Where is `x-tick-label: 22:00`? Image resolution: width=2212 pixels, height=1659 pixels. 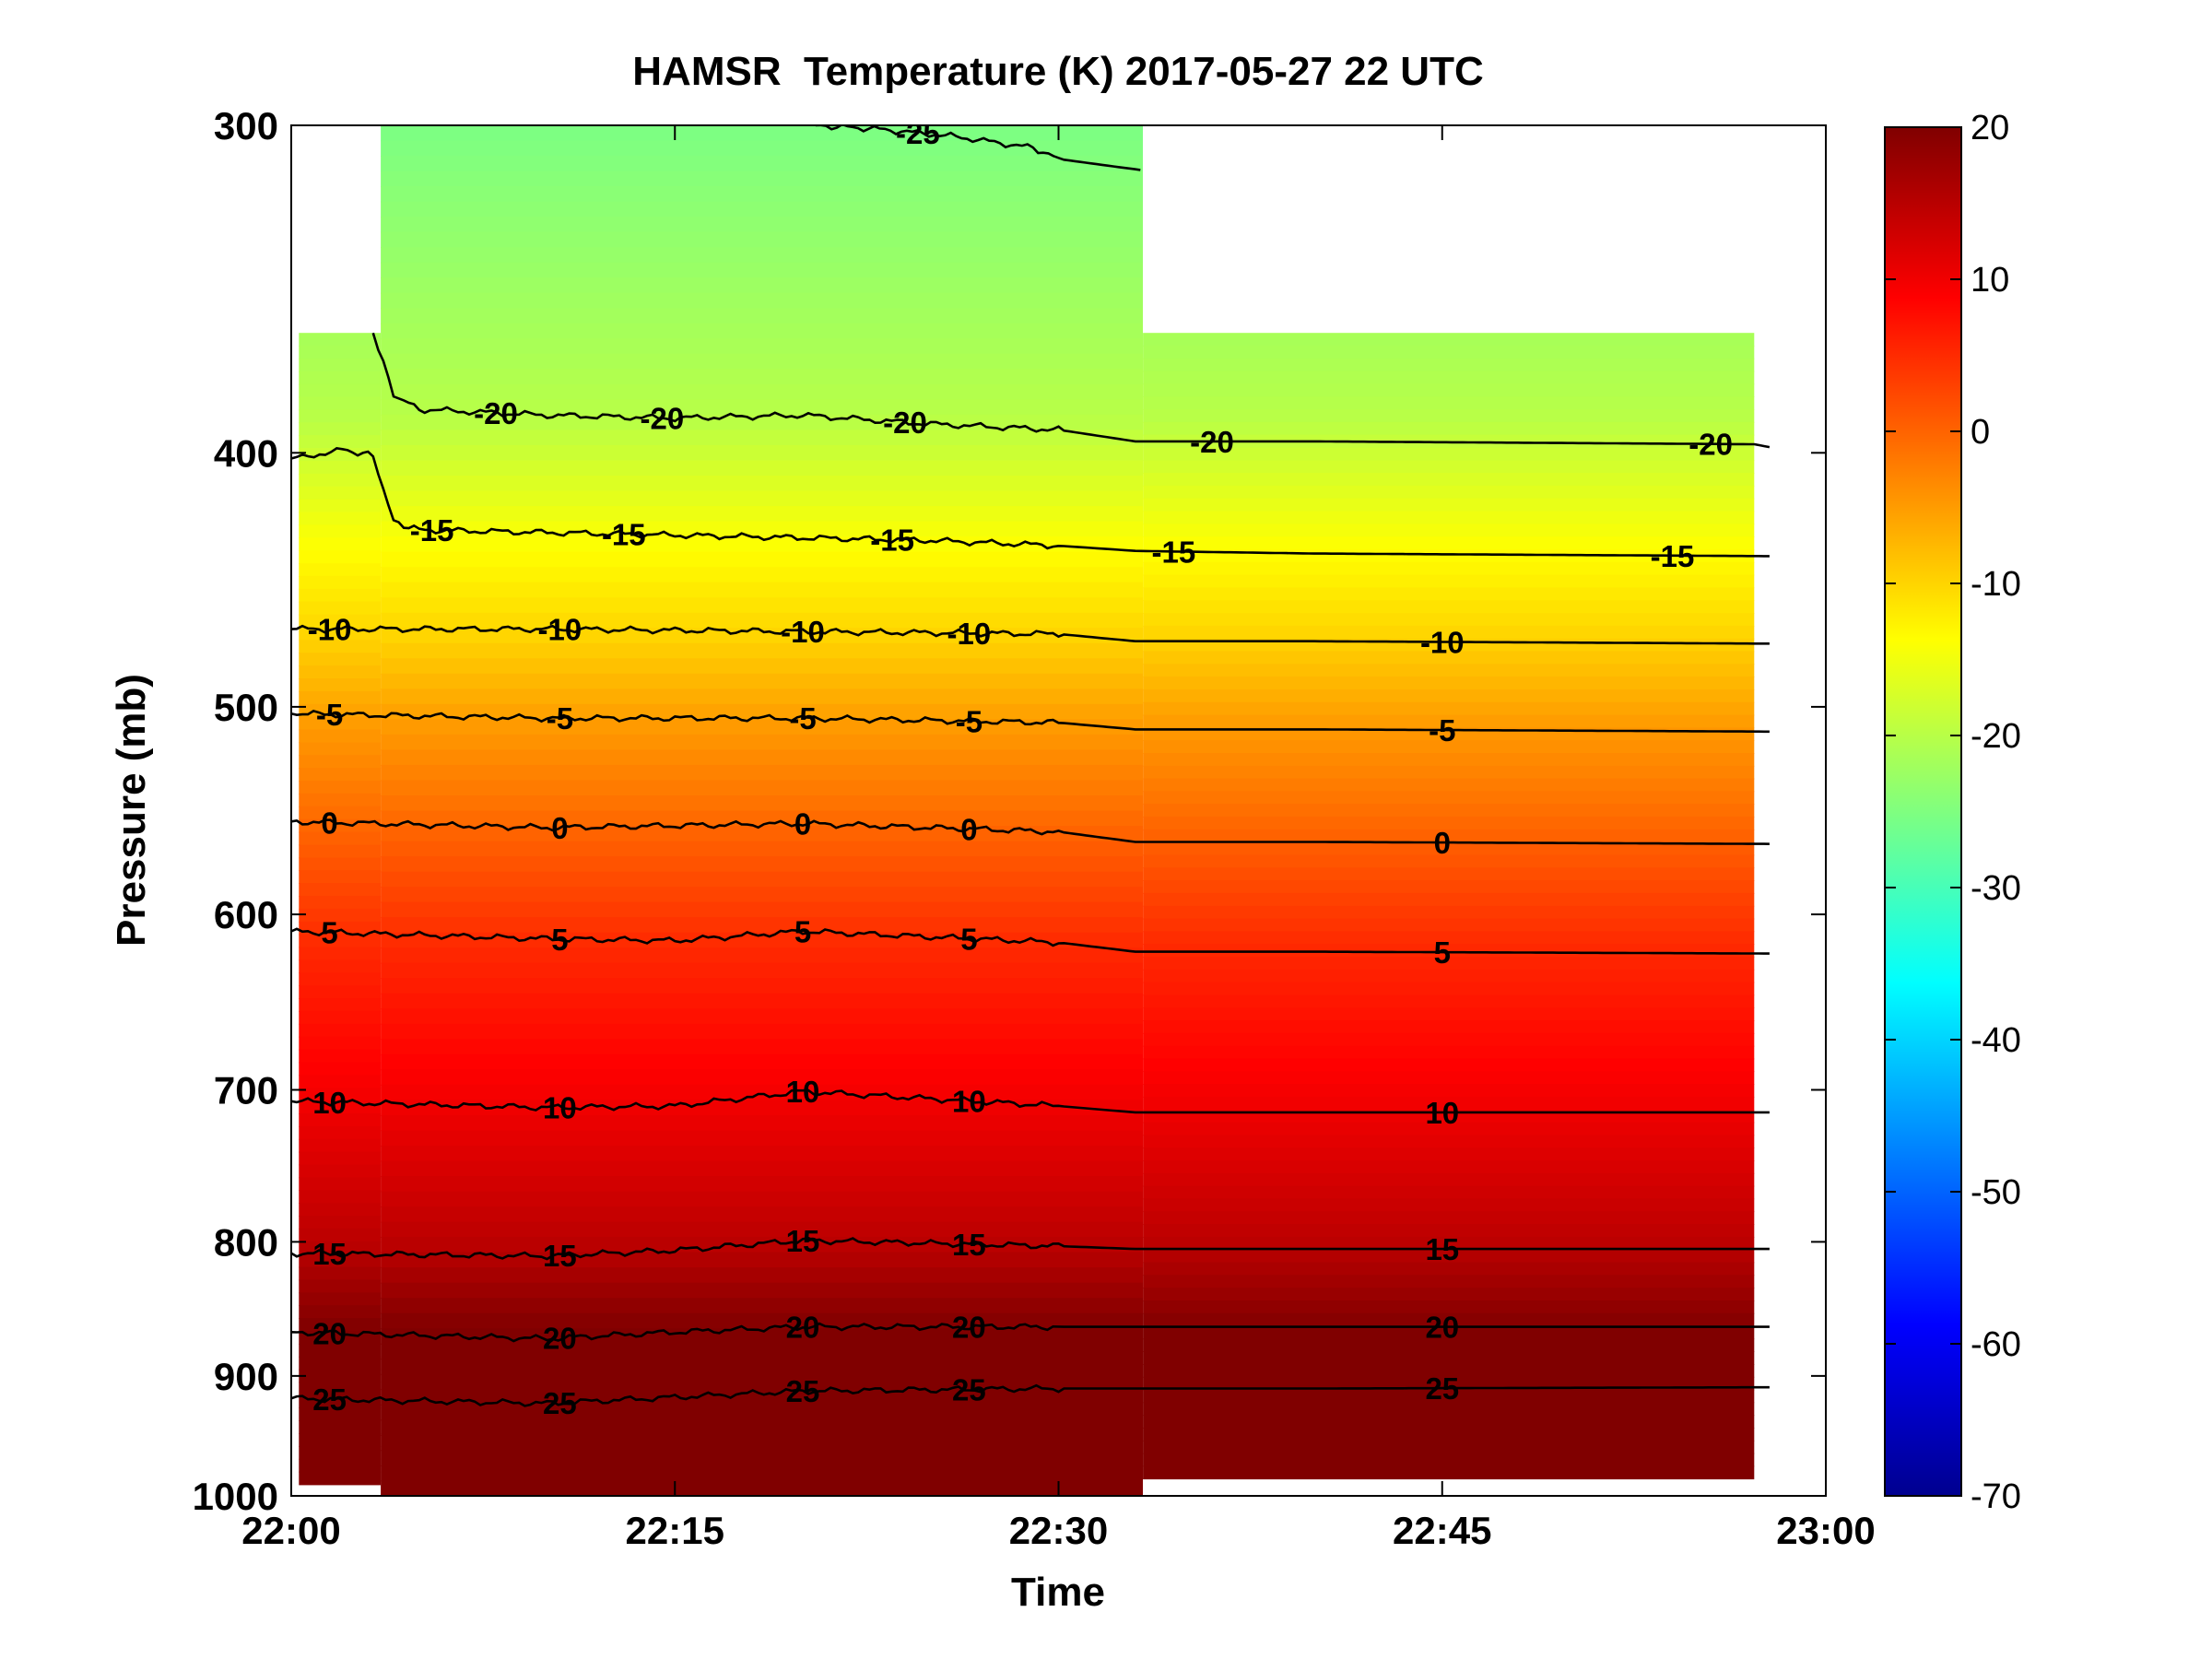 x-tick-label: 22:00 is located at coordinates (290, 1530).